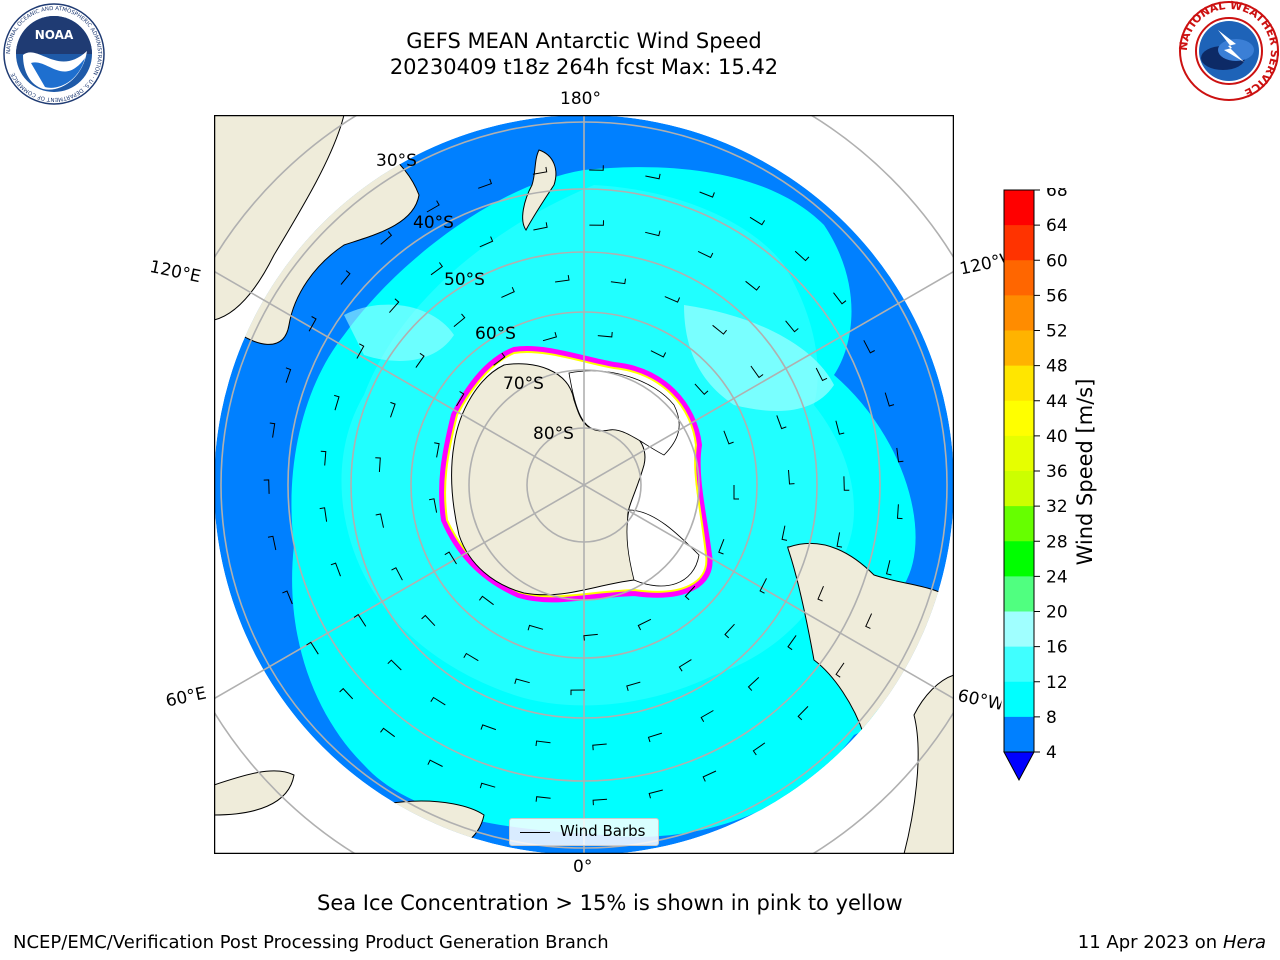 The width and height of the screenshot is (1280, 960). Describe the element at coordinates (464, 280) in the screenshot. I see `lat-label-50s: 50°S` at that location.